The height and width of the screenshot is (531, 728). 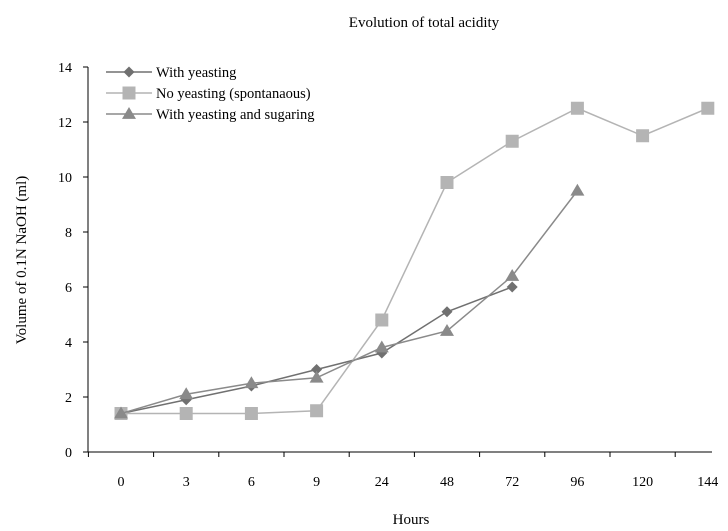 What do you see at coordinates (22, 260) in the screenshot?
I see `y-axis-label: Volume of 0.1N NaOH (ml)` at bounding box center [22, 260].